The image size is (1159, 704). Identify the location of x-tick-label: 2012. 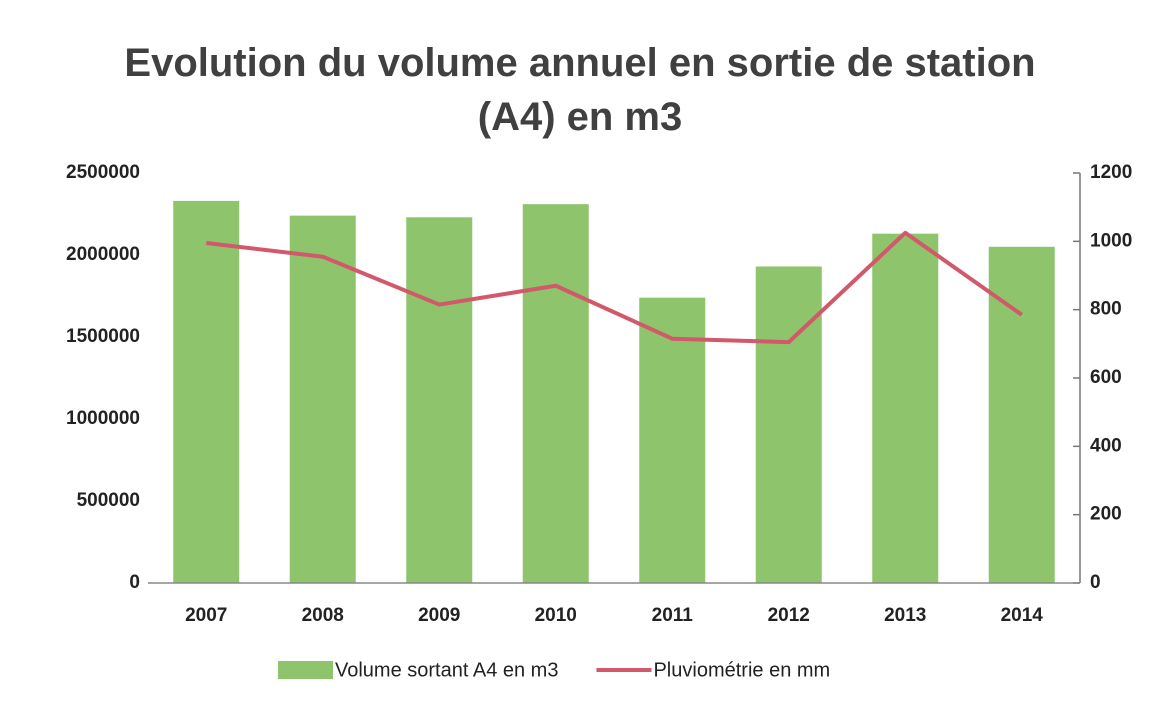
(789, 615).